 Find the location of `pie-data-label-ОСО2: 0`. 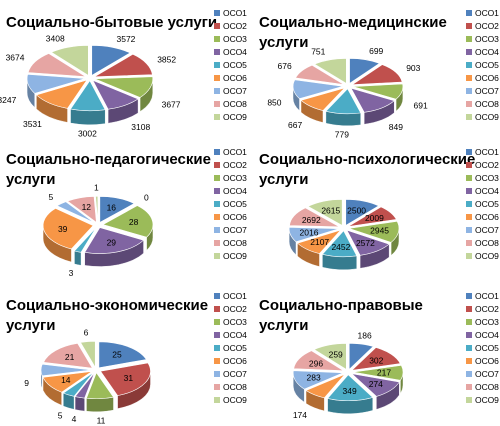

pie-data-label-ОСО2: 0 is located at coordinates (146, 198).